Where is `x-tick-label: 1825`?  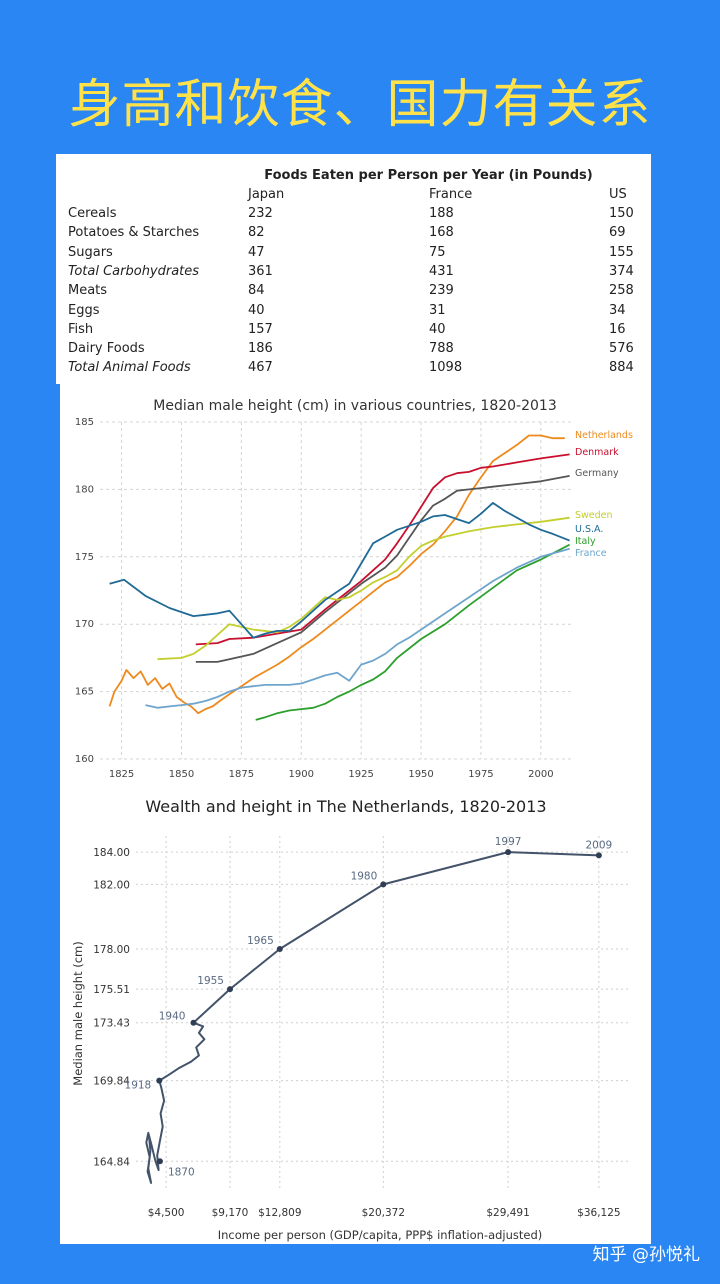 x-tick-label: 1825 is located at coordinates (121, 774).